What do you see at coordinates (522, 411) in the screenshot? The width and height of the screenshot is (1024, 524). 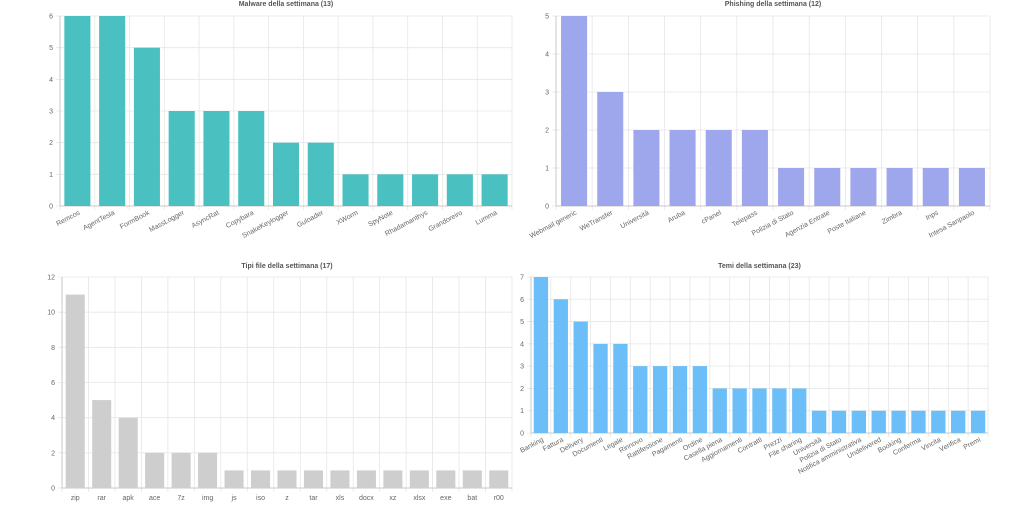 I see `themes-y-tick-label: 1` at bounding box center [522, 411].